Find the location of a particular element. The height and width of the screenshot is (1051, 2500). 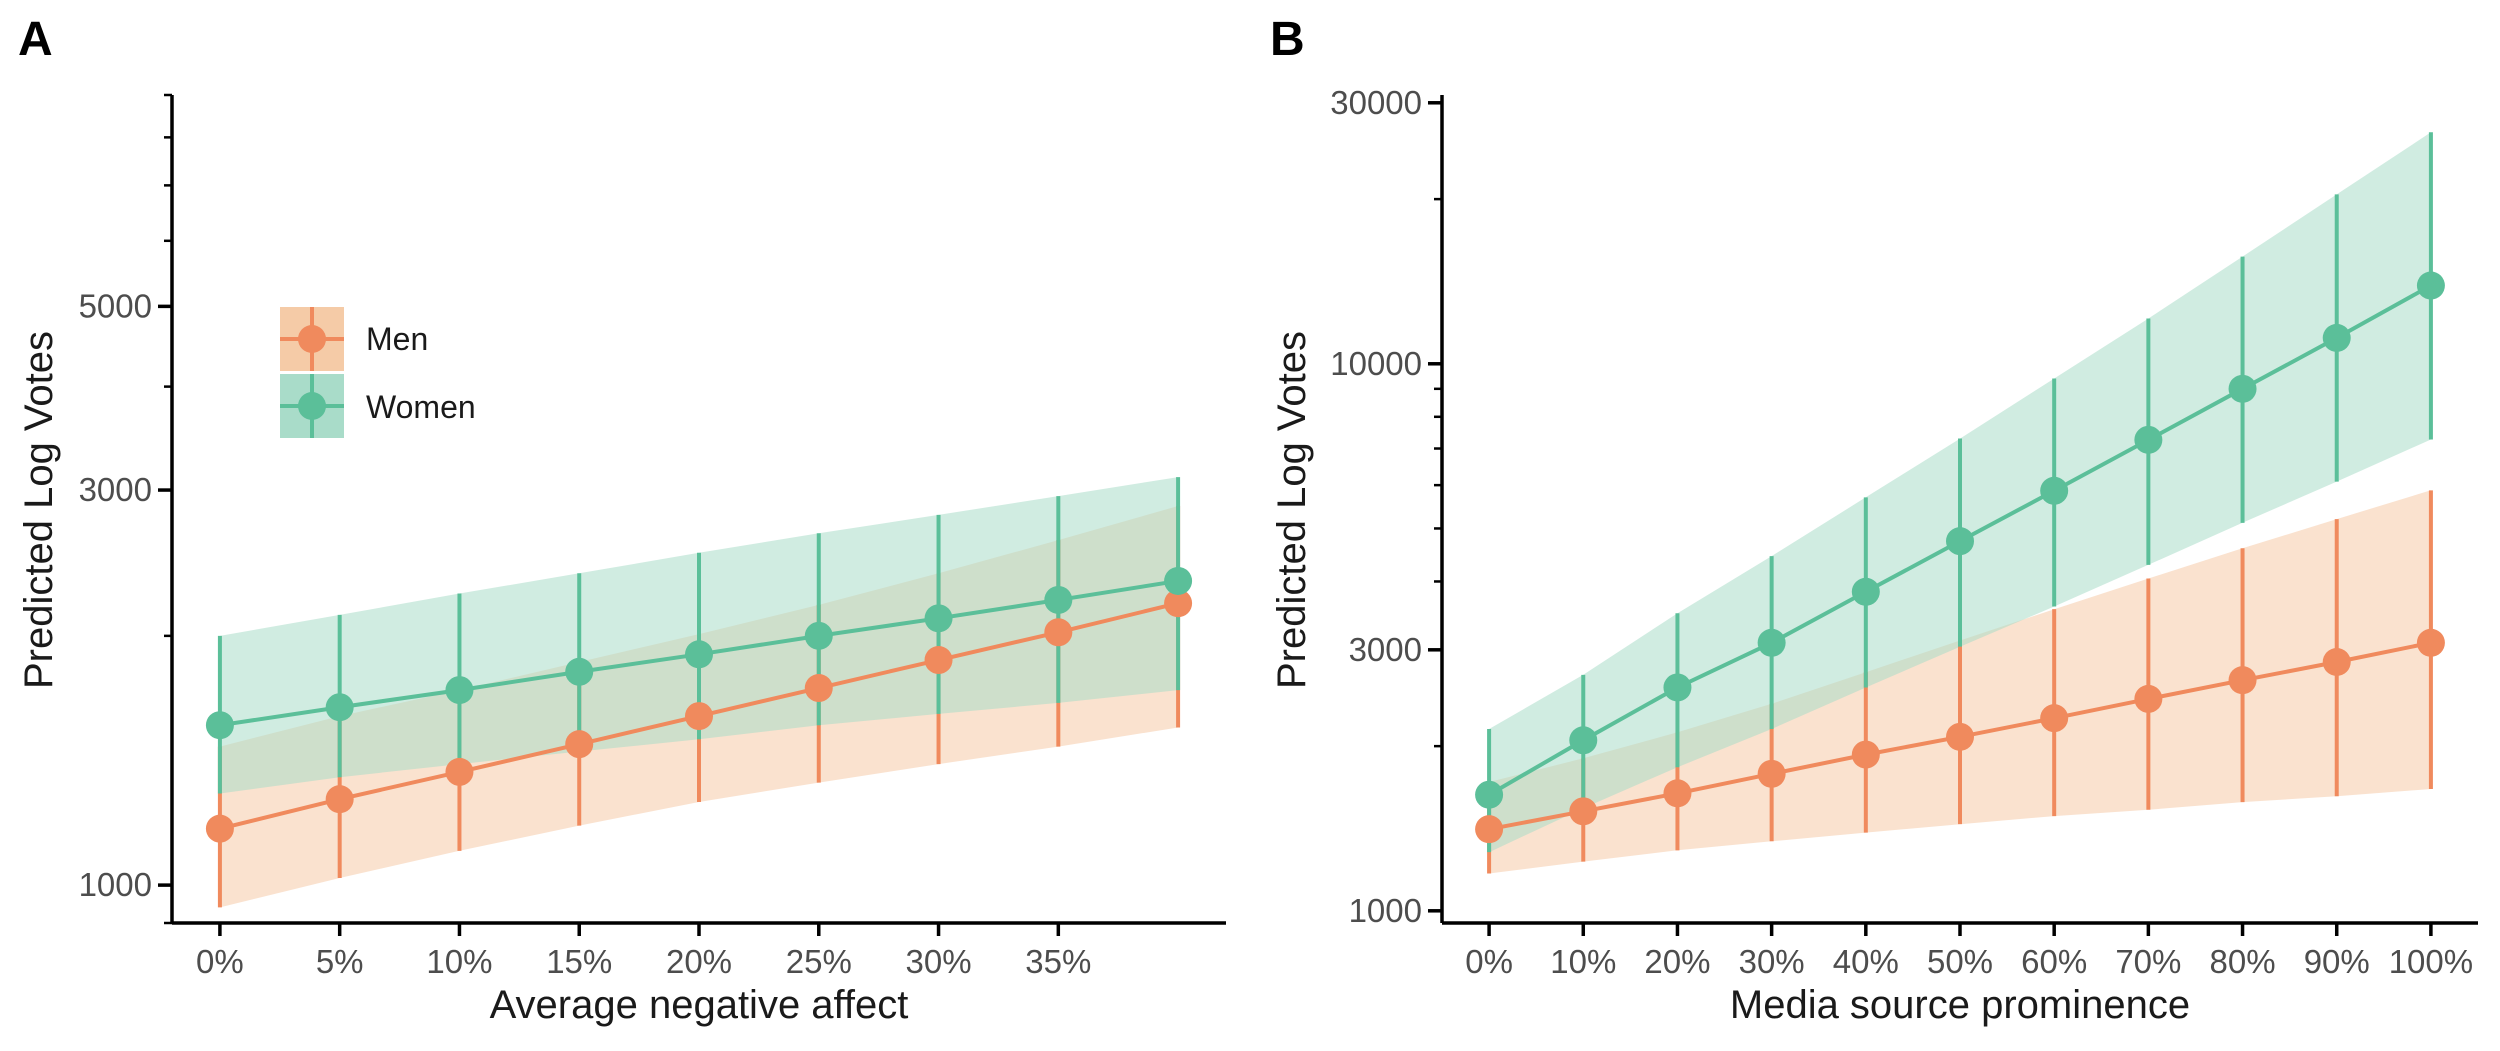

panel-a-label: A is located at coordinates (35, 39).